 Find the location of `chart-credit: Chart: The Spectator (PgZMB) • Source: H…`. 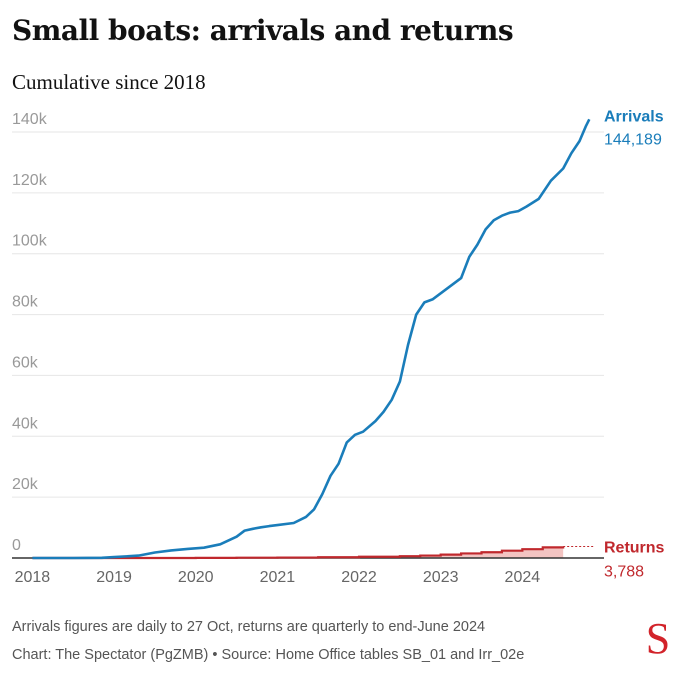

chart-credit: Chart: The Spectator (PgZMB) • Source: H… is located at coordinates (268, 655).